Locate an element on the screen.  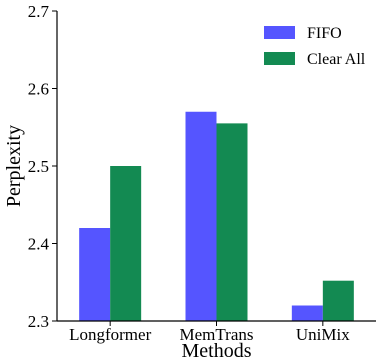
y-axis-title: Perplexity is located at coordinates (14, 166).